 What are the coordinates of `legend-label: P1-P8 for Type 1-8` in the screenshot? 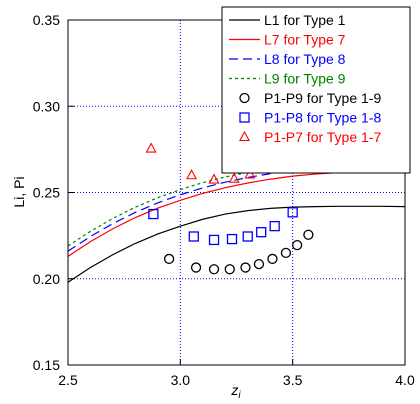 It's located at (322, 118).